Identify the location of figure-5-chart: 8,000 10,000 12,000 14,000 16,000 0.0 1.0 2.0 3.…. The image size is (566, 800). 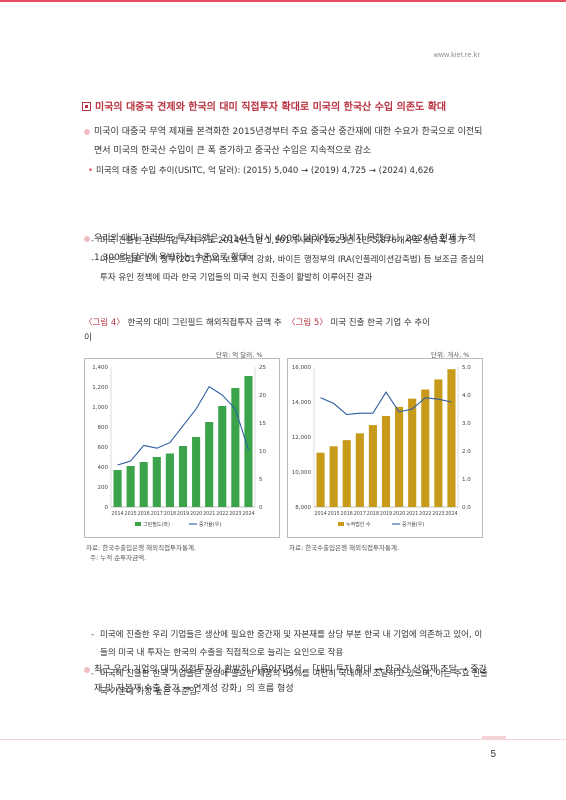
(385, 448).